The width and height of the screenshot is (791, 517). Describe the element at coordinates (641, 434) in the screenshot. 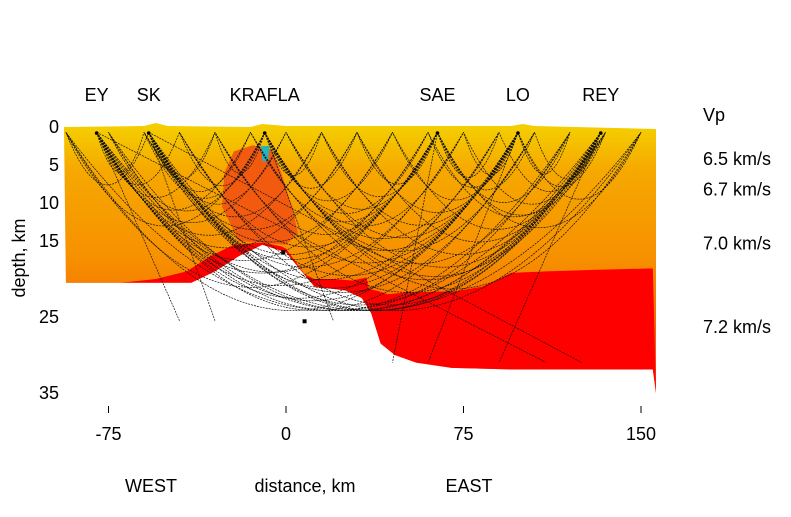

I see `x-tick-label: 150` at that location.